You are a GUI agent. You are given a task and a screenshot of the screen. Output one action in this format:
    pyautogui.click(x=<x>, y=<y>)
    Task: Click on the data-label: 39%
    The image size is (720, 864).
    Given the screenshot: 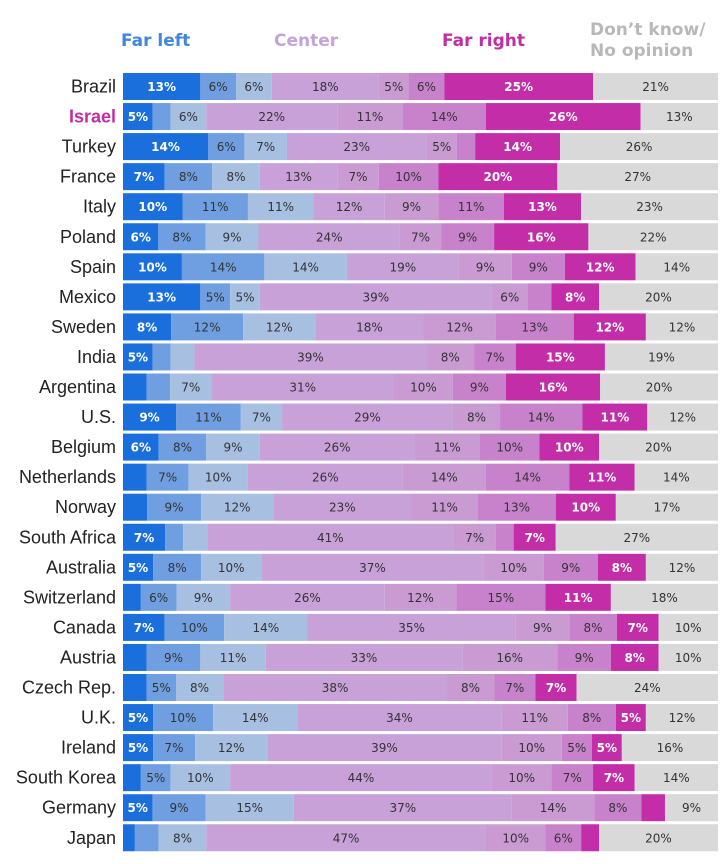 What is the action you would take?
    pyautogui.click(x=376, y=297)
    